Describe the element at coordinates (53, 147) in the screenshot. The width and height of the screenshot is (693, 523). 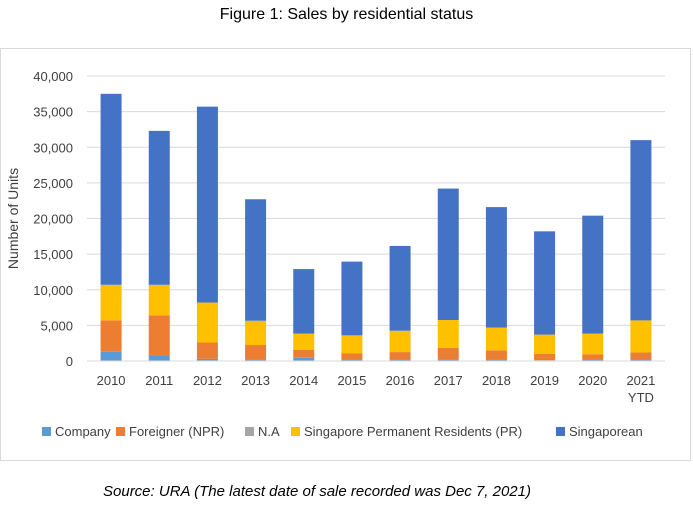
I see `y-tick-label: 30,000` at that location.